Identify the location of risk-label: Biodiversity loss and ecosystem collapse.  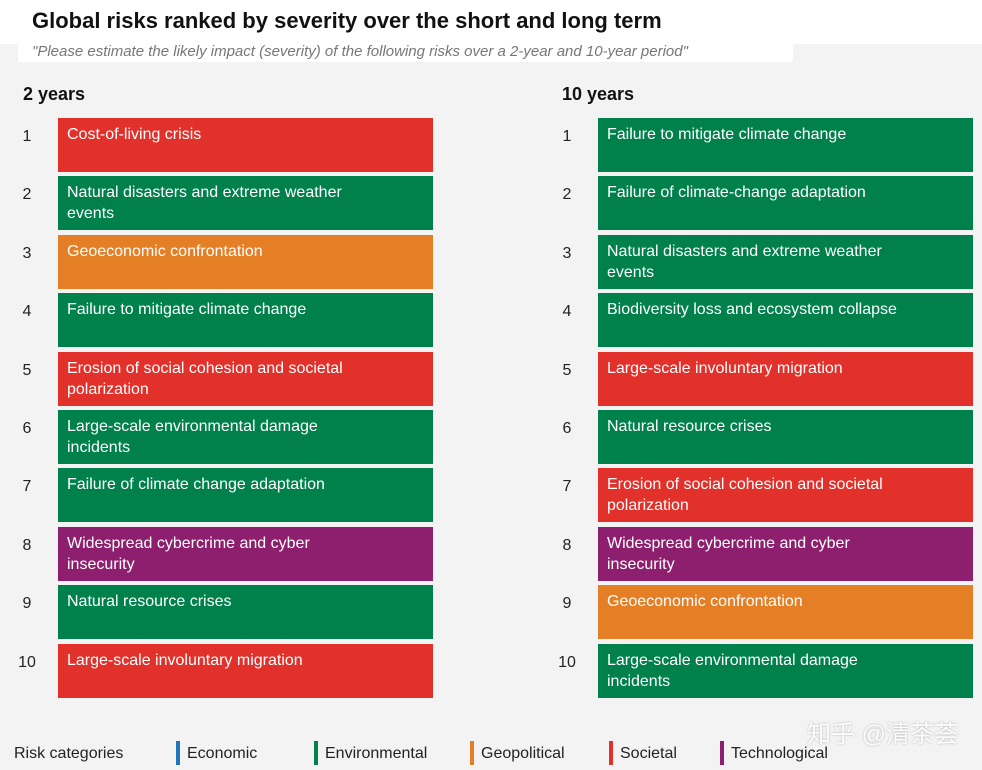
(752, 310).